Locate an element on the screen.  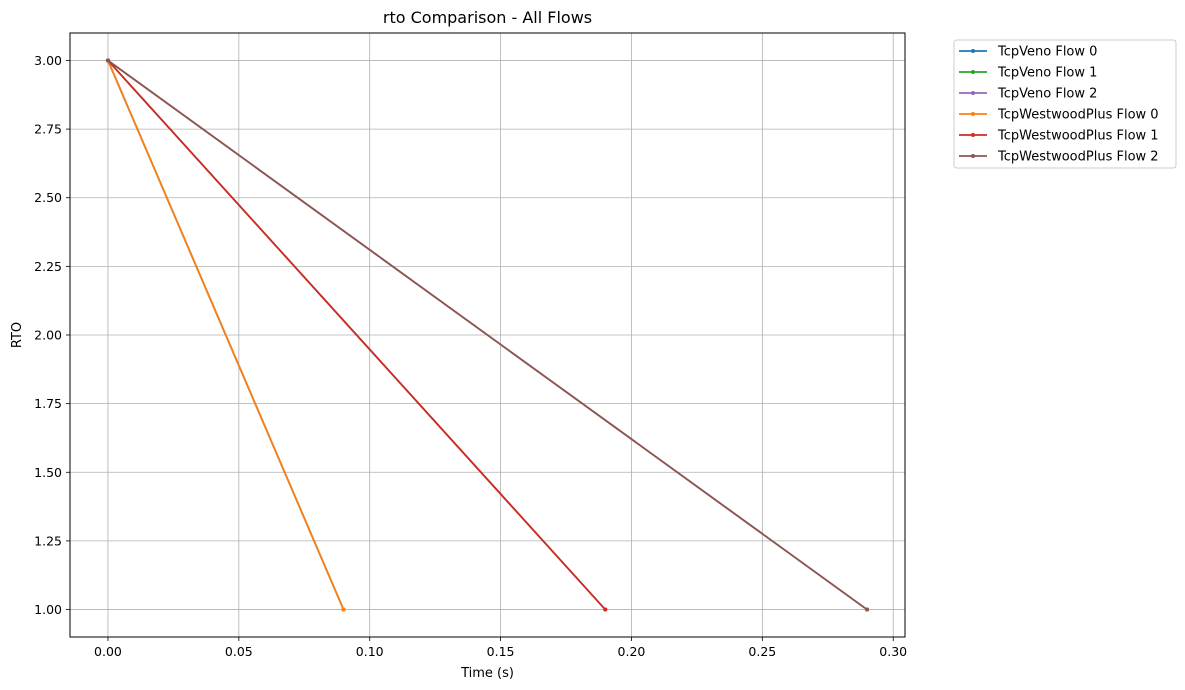
y-axis-label: RTO is located at coordinates (17, 335).